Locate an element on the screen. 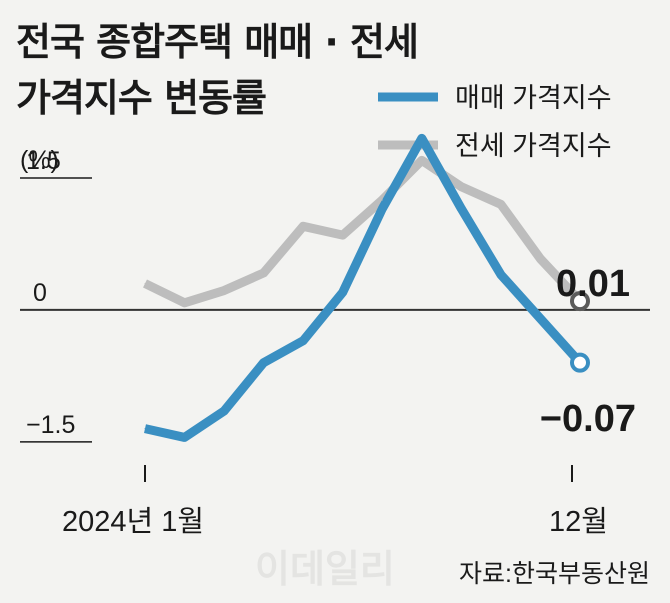 The width and height of the screenshot is (670, 603). end-value-label-sale: −0.07 is located at coordinates (588, 419).